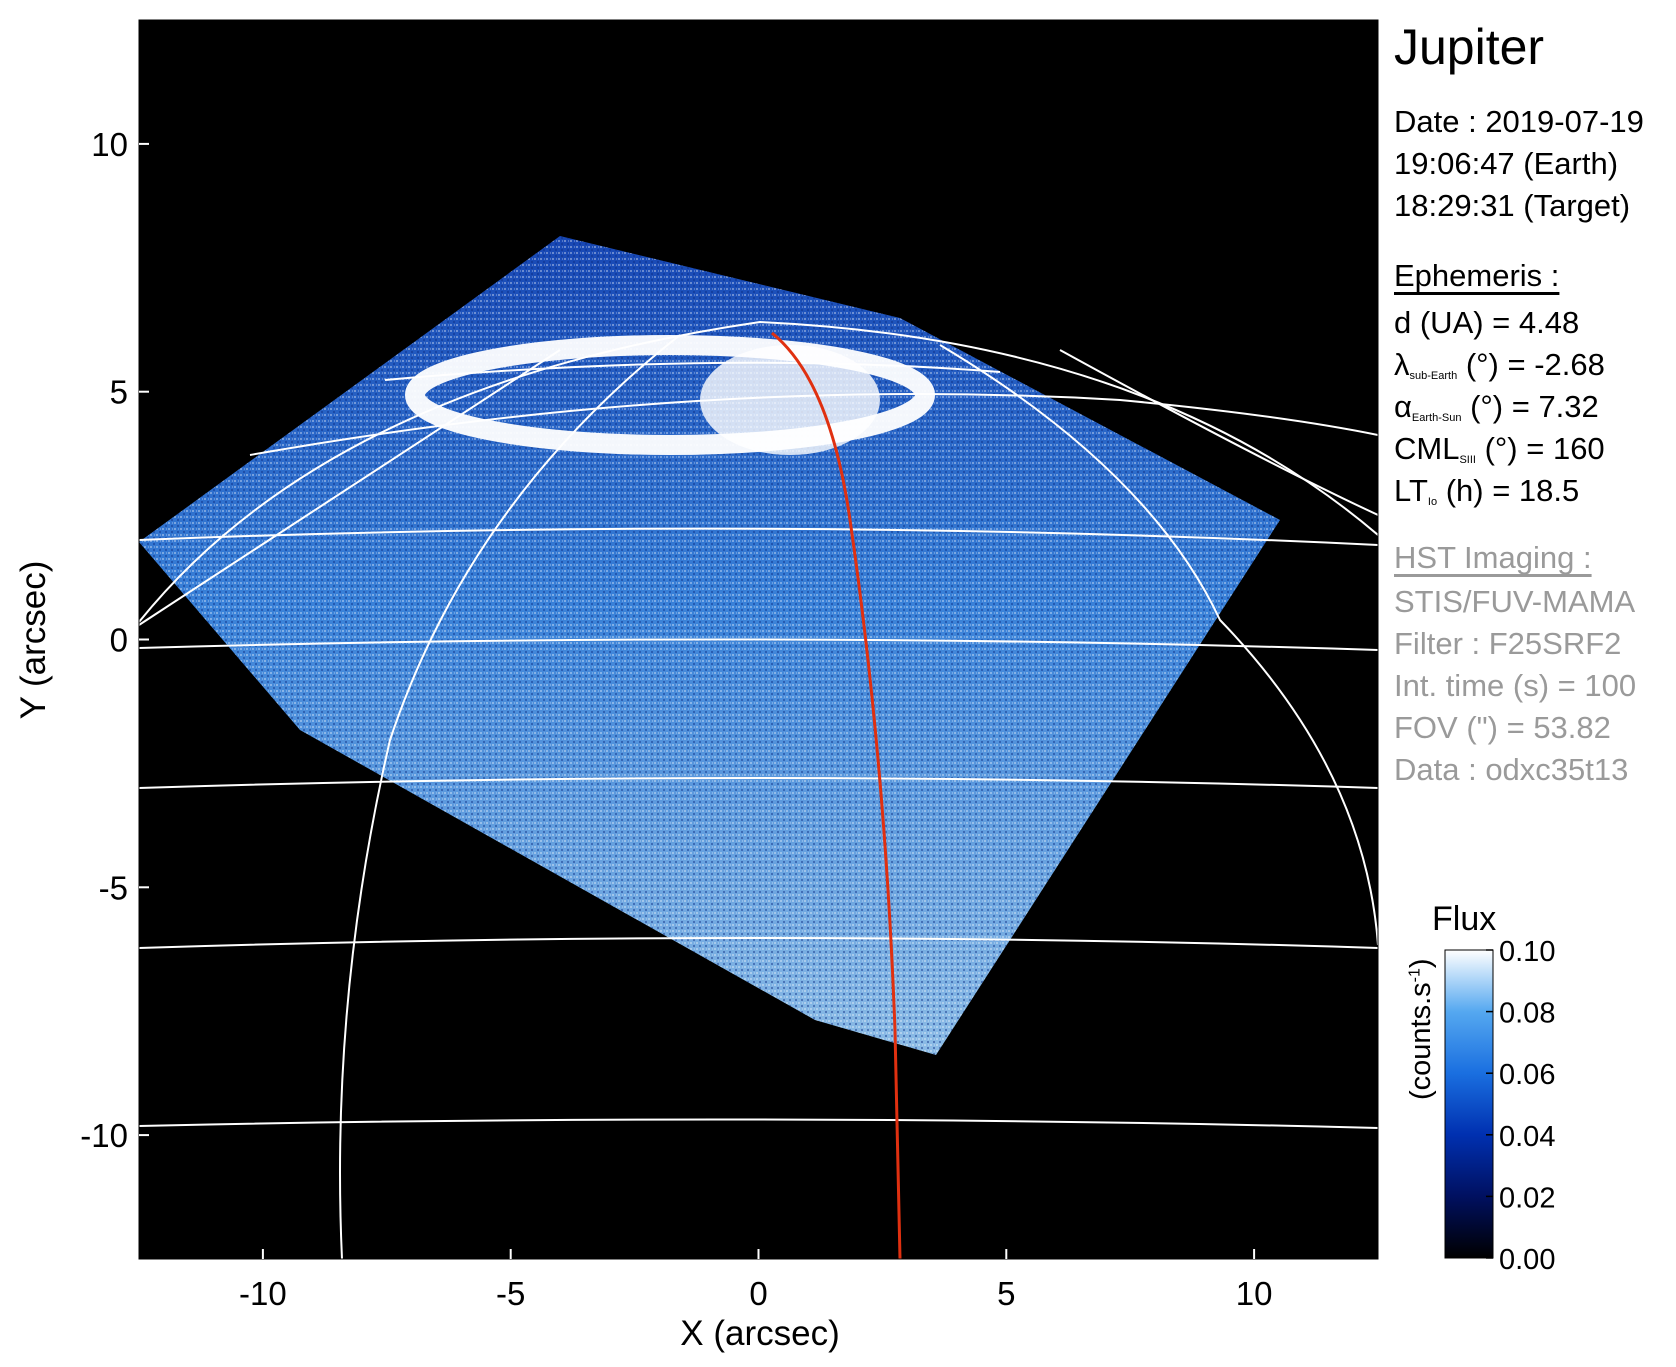 This screenshot has height=1367, width=1676. What do you see at coordinates (104, 1135) in the screenshot?
I see `y-tick-label: -10` at bounding box center [104, 1135].